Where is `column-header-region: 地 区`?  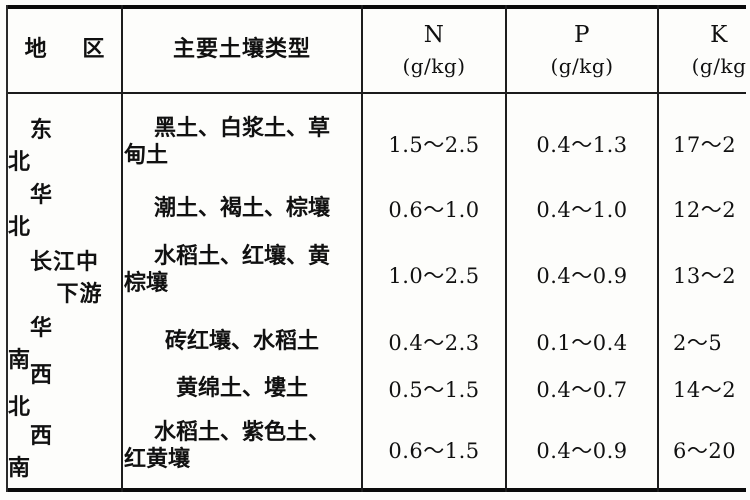
column-header-region: 地 区 is located at coordinates (64, 50).